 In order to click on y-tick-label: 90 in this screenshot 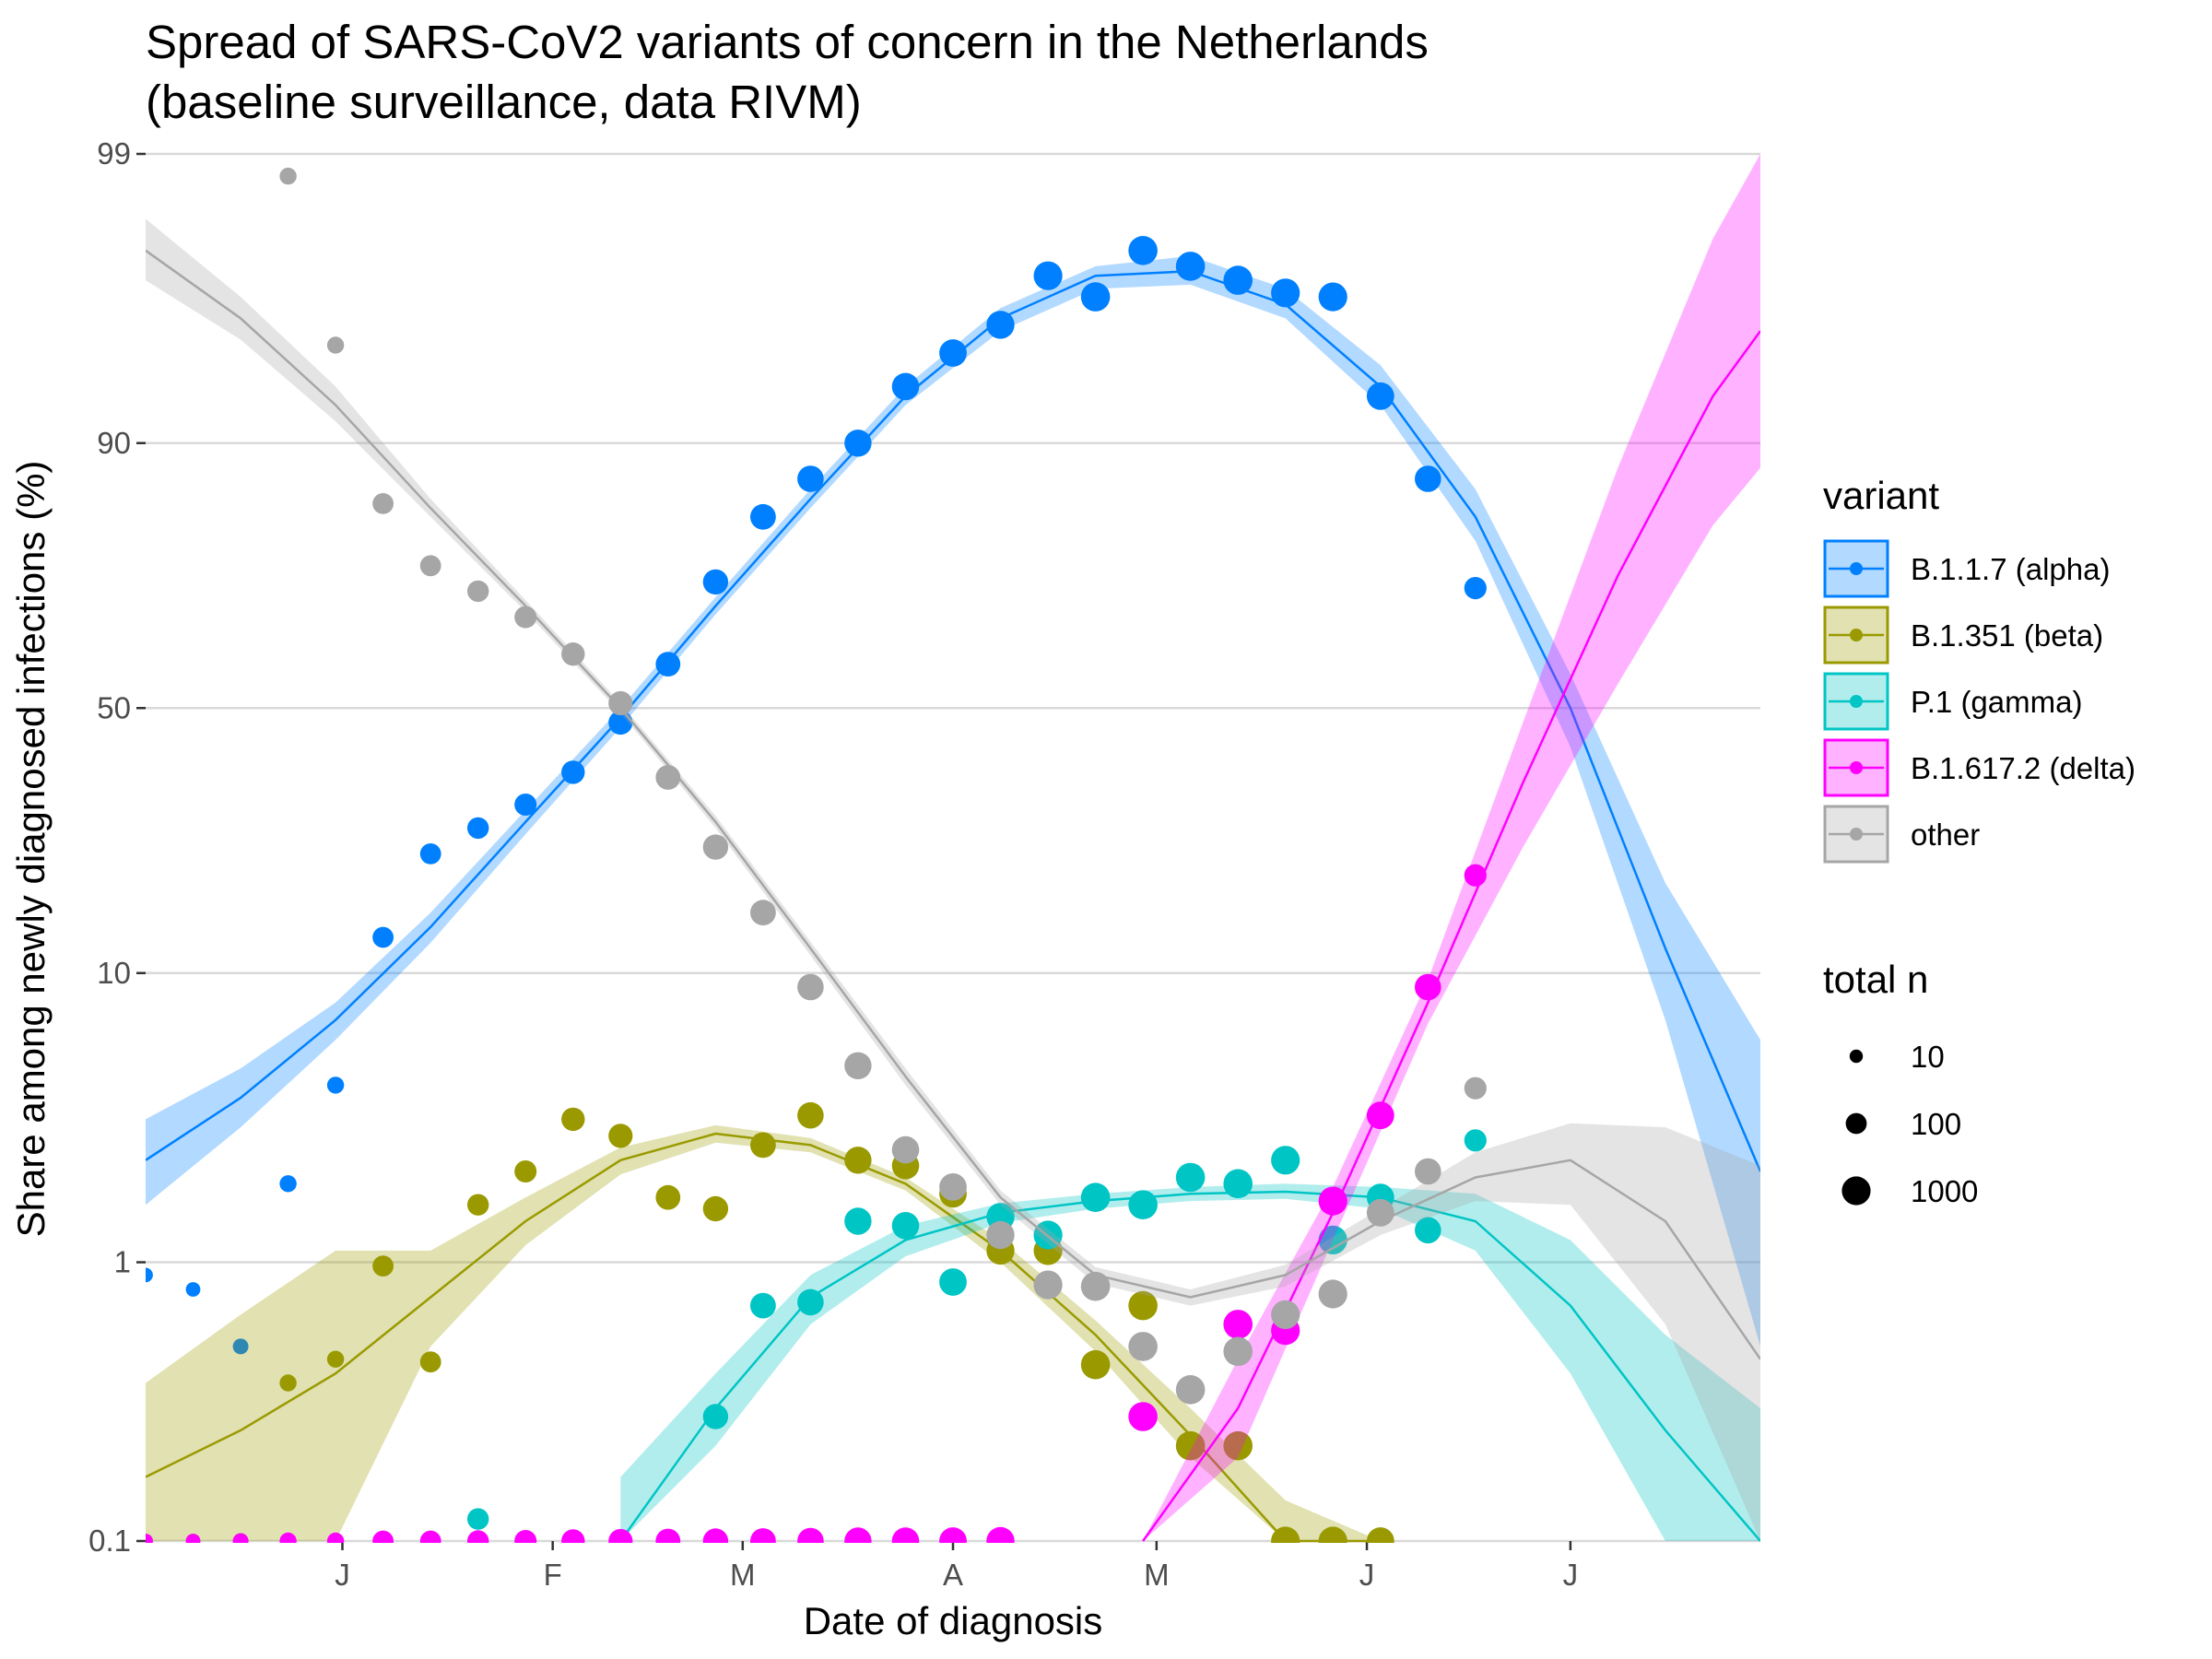, I will do `click(114, 443)`.